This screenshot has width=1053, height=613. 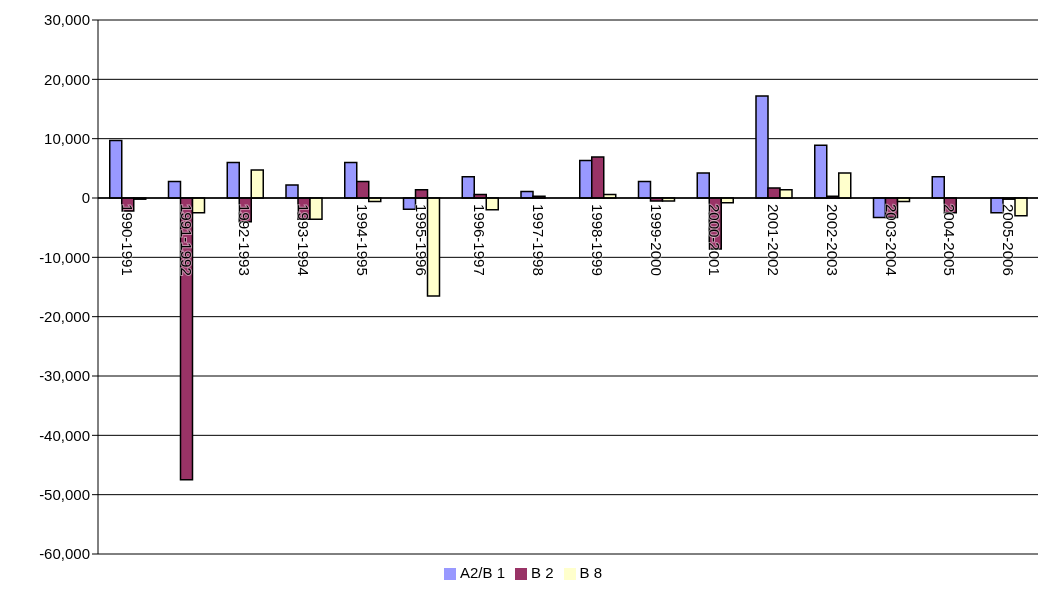 What do you see at coordinates (774, 240) in the screenshot?
I see `x-tick-label: 2001-2002` at bounding box center [774, 240].